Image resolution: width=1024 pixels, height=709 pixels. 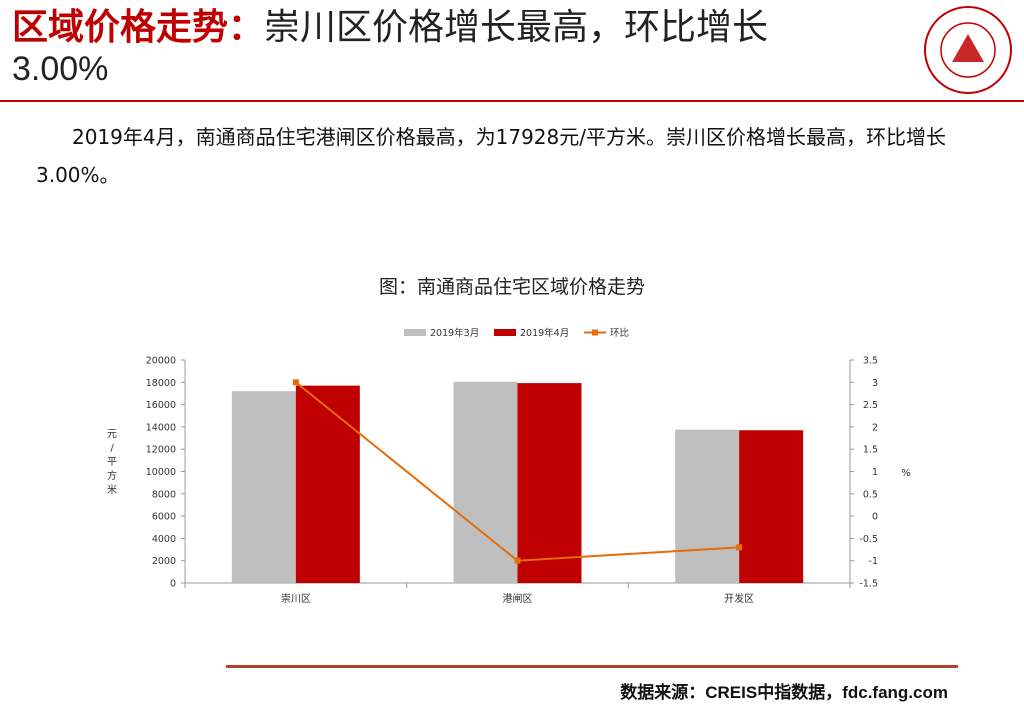 What do you see at coordinates (511, 287) in the screenshot?
I see `chart-title: 图：南通商品住宅区域价格走势` at bounding box center [511, 287].